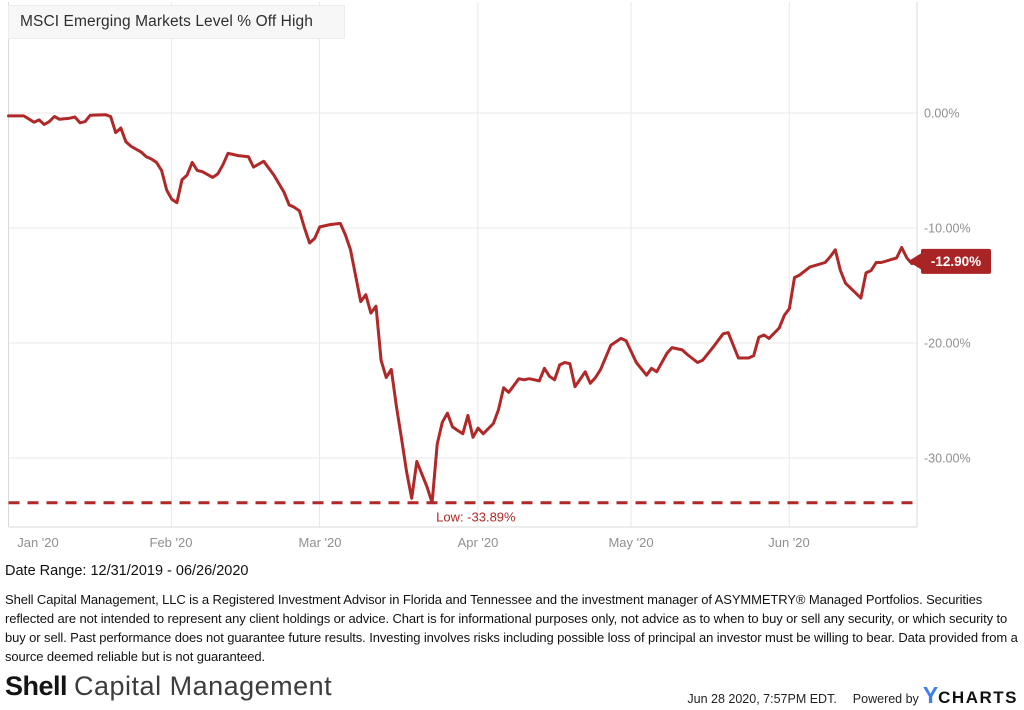  I want to click on y-tick: -10.00%, so click(947, 229).